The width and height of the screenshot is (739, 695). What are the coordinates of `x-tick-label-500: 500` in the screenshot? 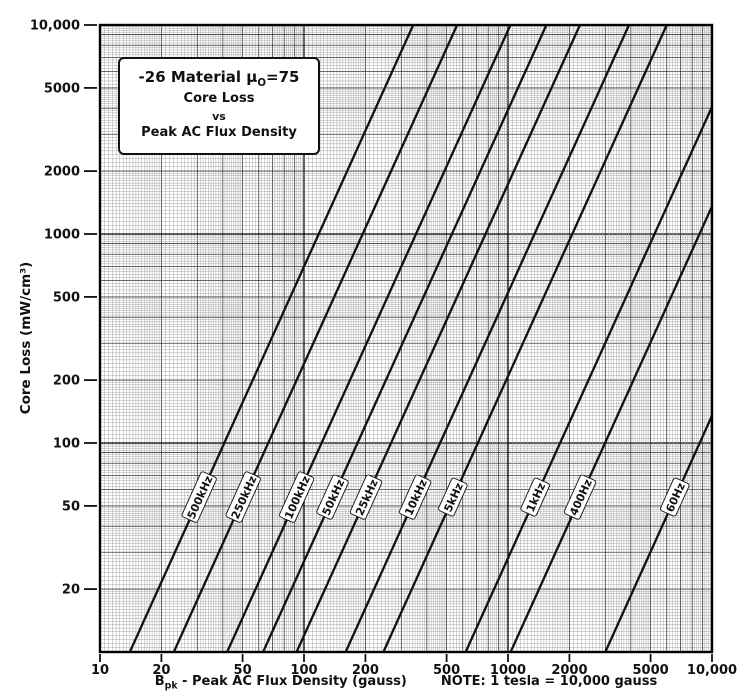 It's located at (446, 670).